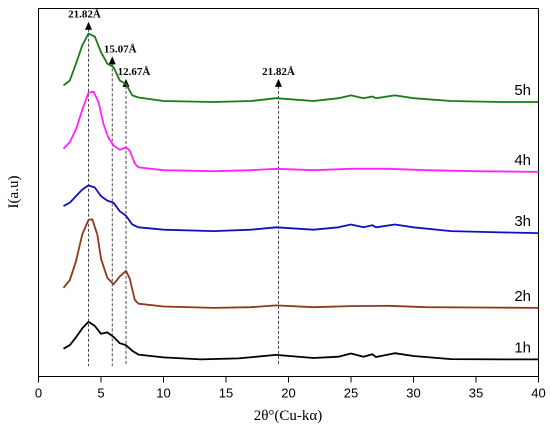  Describe the element at coordinates (134, 72) in the screenshot. I see `annotation-label: 12.67Å` at that location.